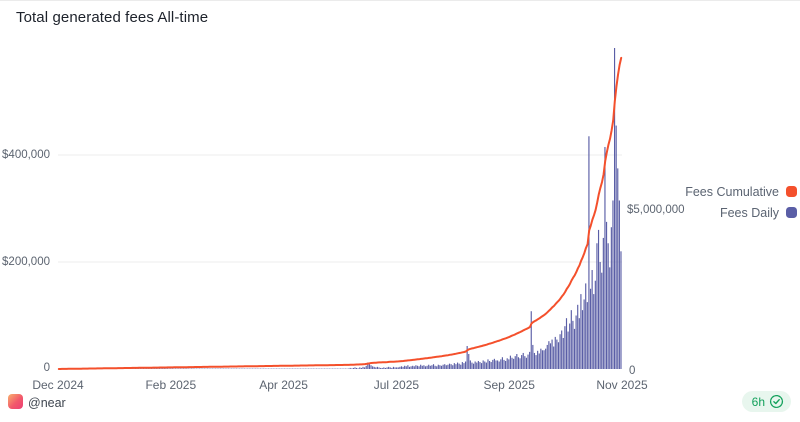  What do you see at coordinates (732, 191) in the screenshot?
I see `legend-label-fees-cumulative: Fees Cumulative` at bounding box center [732, 191].